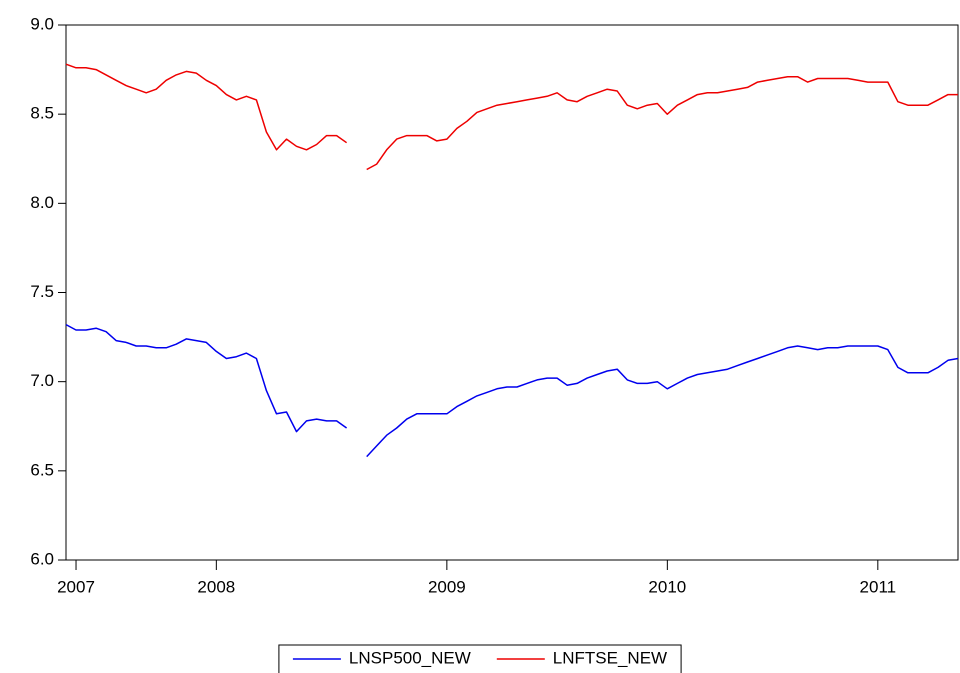 This screenshot has height=673, width=960. Describe the element at coordinates (410, 657) in the screenshot. I see `legend-label: LNSP500_NEW` at that location.